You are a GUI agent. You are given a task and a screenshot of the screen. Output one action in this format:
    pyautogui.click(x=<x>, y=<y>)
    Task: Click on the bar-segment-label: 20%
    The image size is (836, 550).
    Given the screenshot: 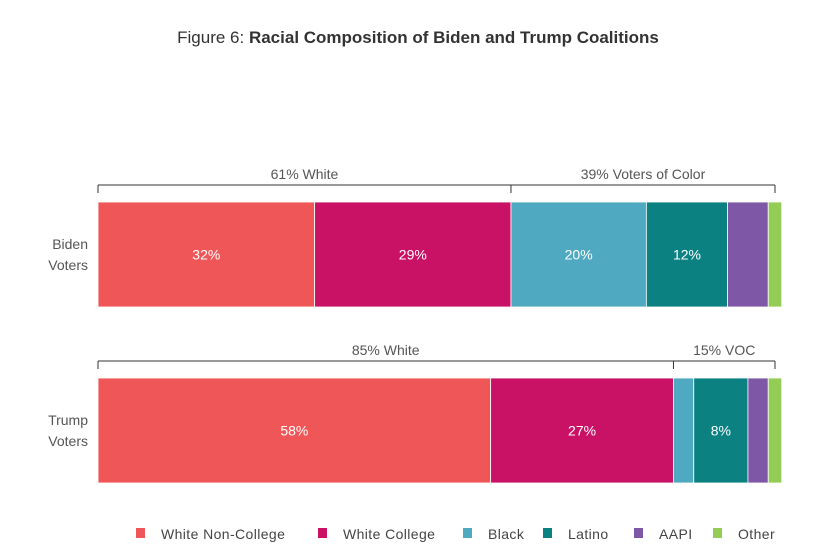 What is the action you would take?
    pyautogui.click(x=579, y=255)
    